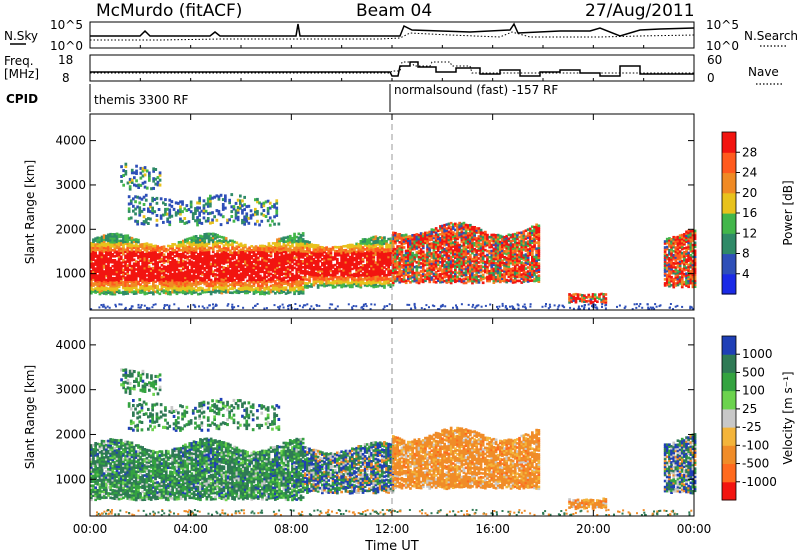 The image size is (800, 558). What do you see at coordinates (722, 25) in the screenshot?
I see `noise-right-tick-top: 10^5` at bounding box center [722, 25].